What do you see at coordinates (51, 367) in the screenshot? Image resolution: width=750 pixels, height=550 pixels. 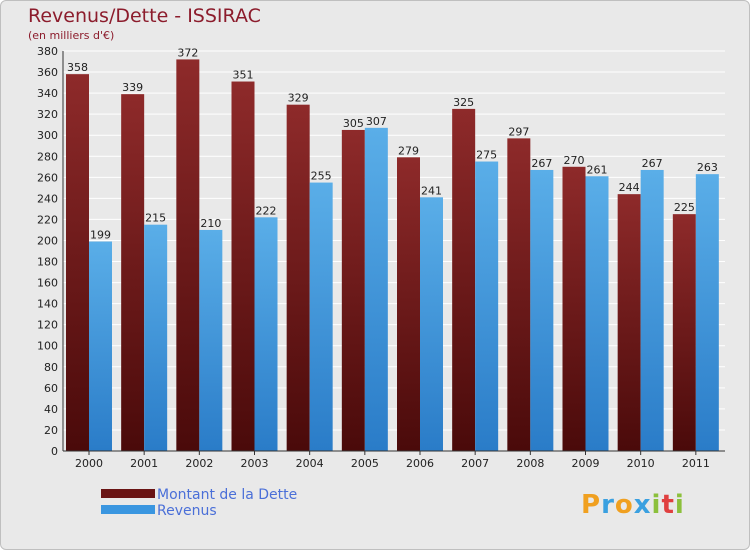 I see `y-tick-label: 80` at bounding box center [51, 367].